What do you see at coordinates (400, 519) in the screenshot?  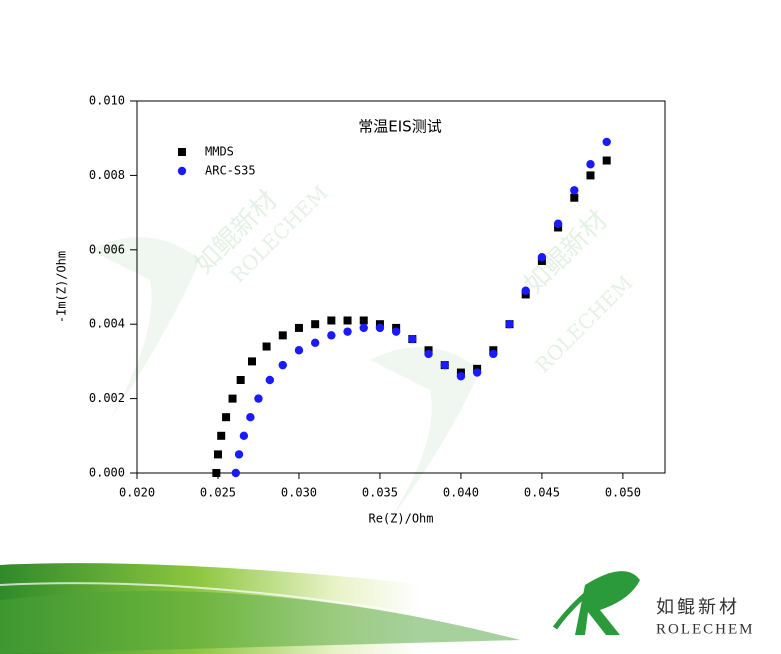 I see `x-axis-label: Re(Z)/Ohm` at bounding box center [400, 519].